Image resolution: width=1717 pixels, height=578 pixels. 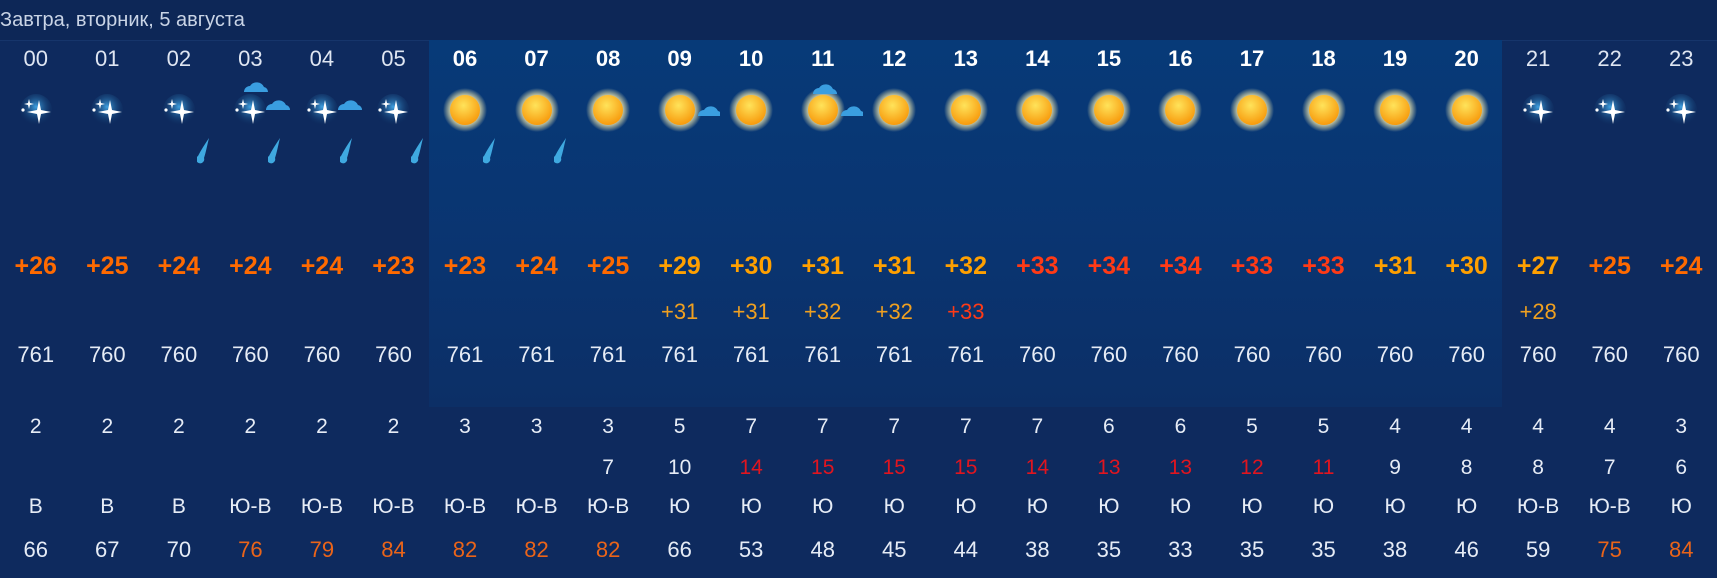 I want to click on temperature: +33, so click(x=1252, y=266).